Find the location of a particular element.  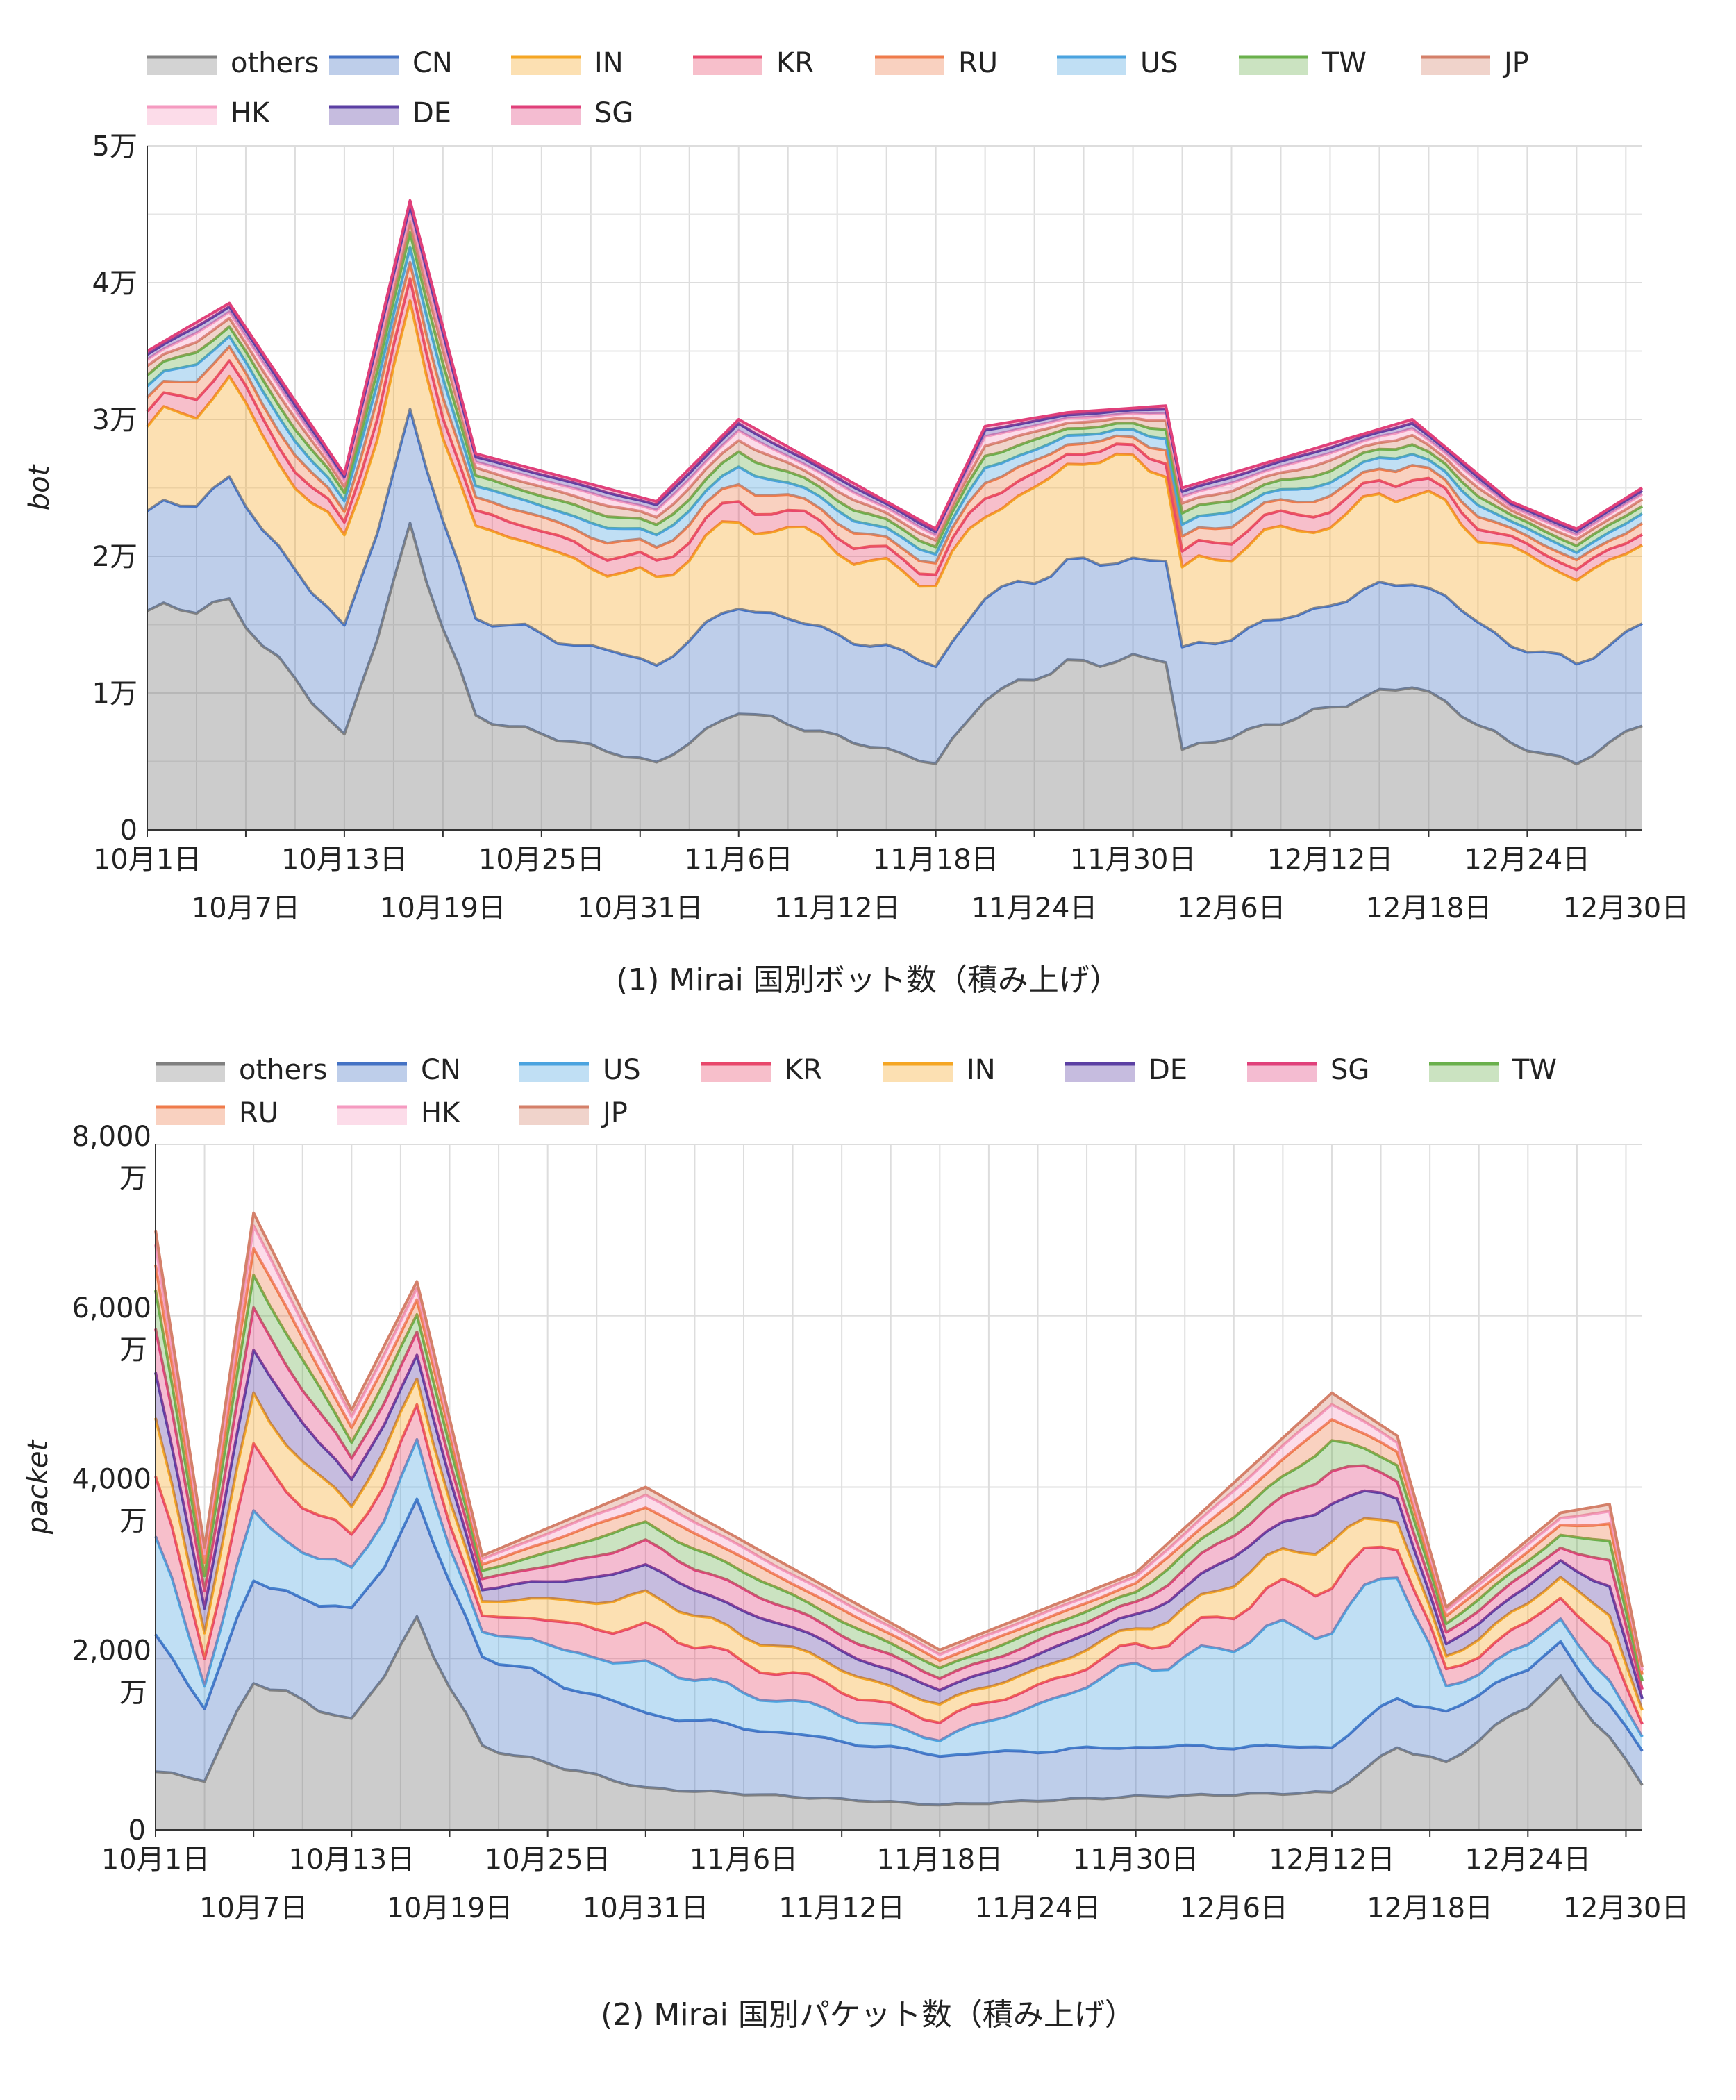

y-tick-label: 4,000 is located at coordinates (111, 1480).